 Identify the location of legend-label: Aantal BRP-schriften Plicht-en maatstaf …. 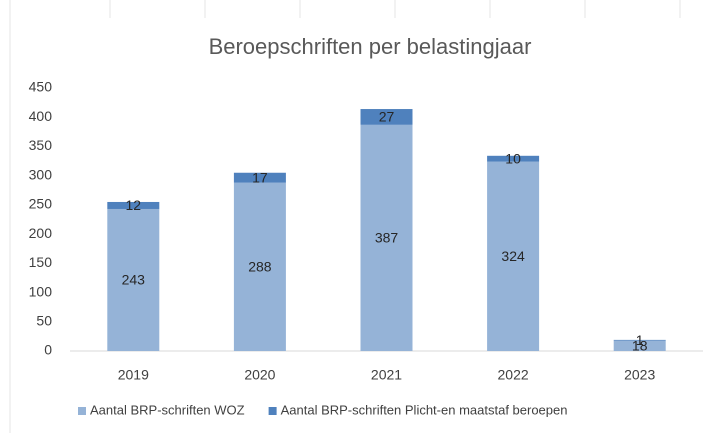
(424, 409).